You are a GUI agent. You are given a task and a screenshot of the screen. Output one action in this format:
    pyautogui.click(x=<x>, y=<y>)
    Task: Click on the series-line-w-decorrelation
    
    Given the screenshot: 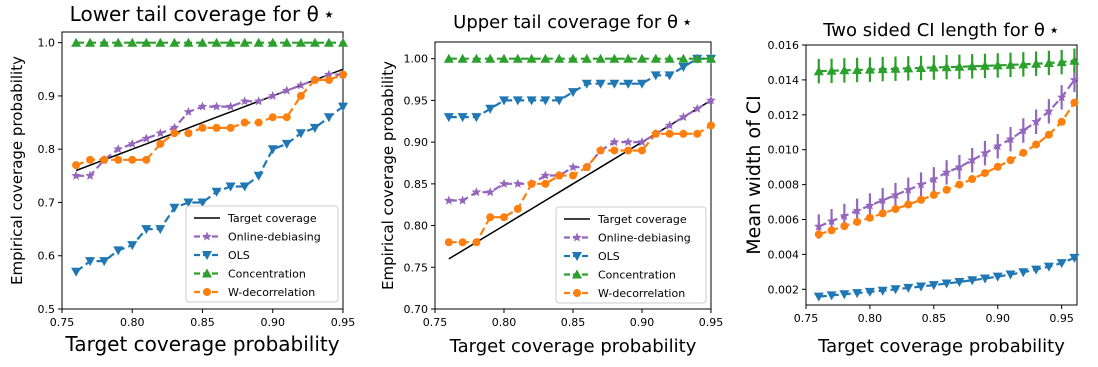 What is the action you would take?
    pyautogui.click(x=209, y=120)
    